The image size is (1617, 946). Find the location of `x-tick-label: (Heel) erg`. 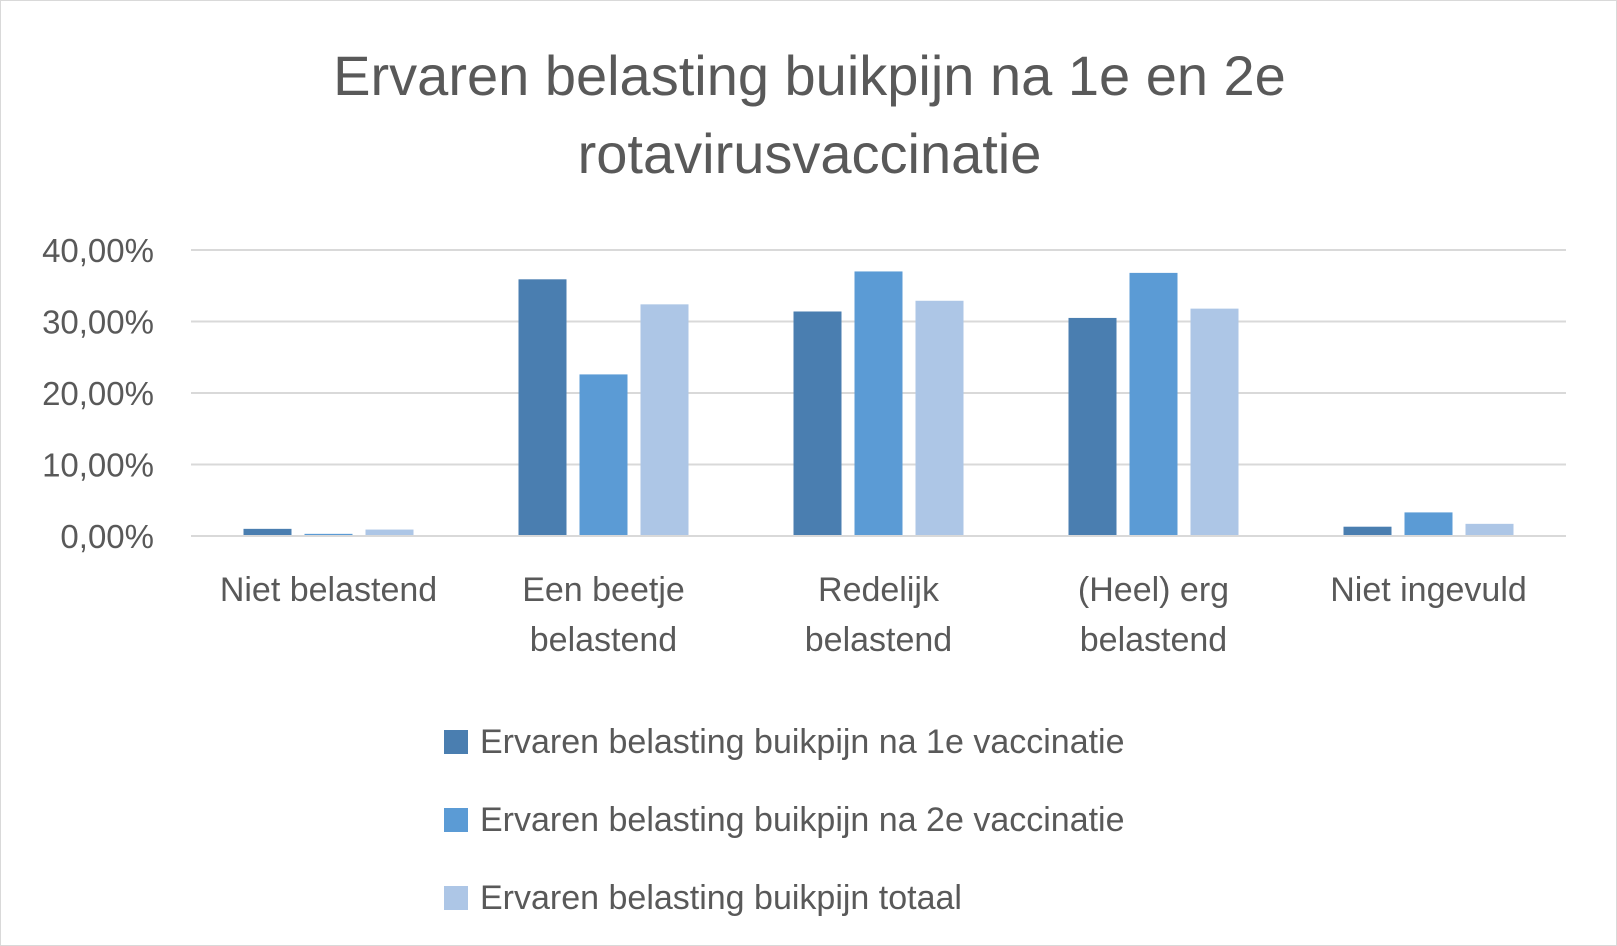

x-tick-label: (Heel) erg is located at coordinates (1153, 590).